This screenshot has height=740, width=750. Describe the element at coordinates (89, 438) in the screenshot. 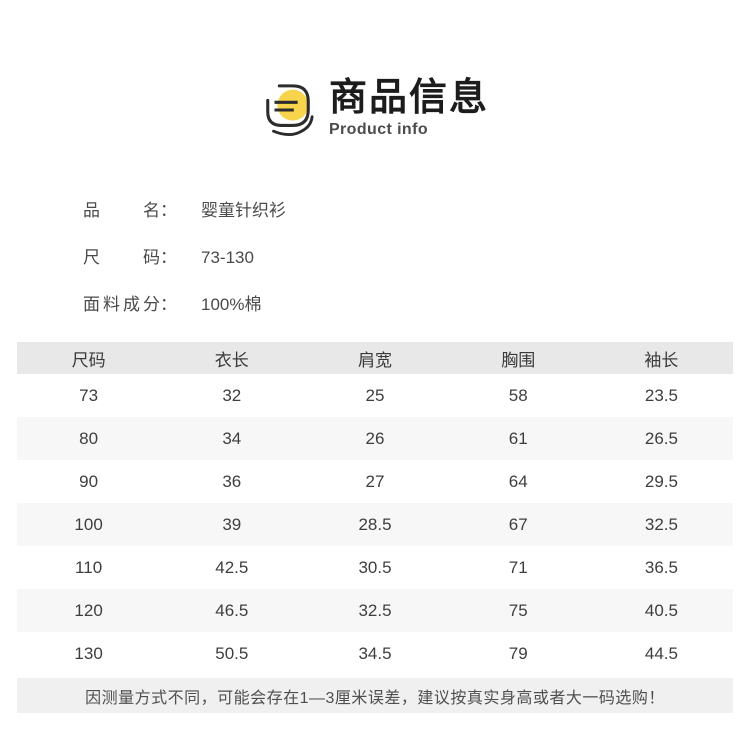

I see `size-chart-cell: 80` at that location.